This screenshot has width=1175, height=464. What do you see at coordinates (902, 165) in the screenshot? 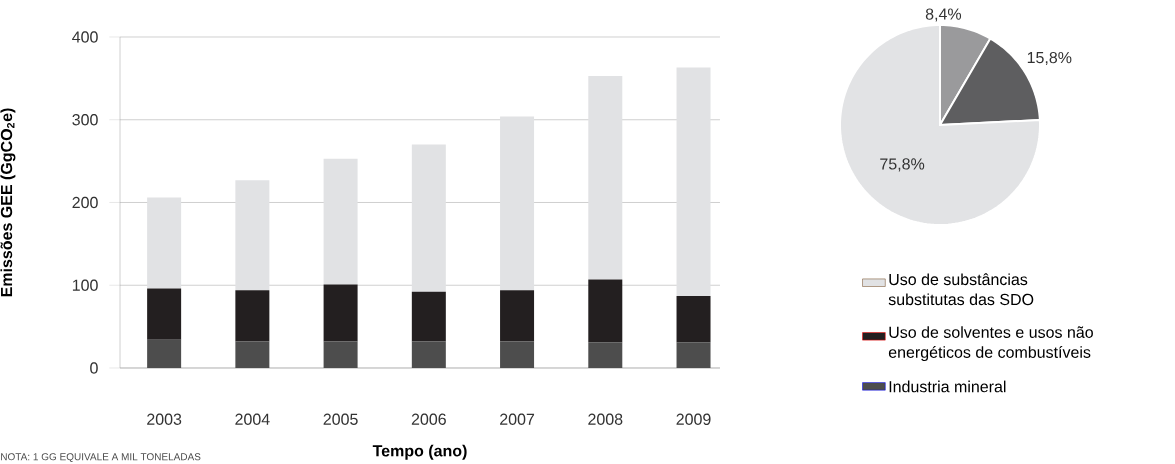
I see `data-label: 75,8%` at bounding box center [902, 165].